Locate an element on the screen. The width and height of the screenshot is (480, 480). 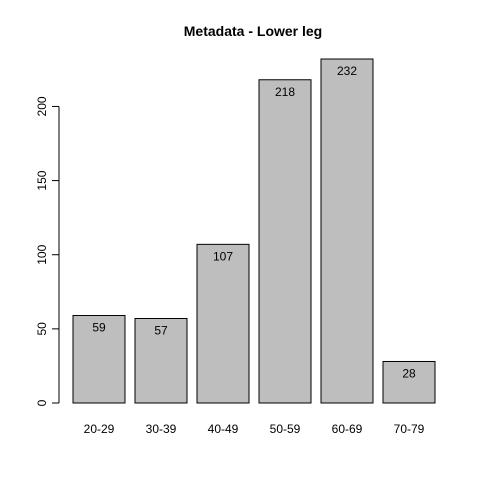
y-tick-label: 200 is located at coordinates (42, 106).